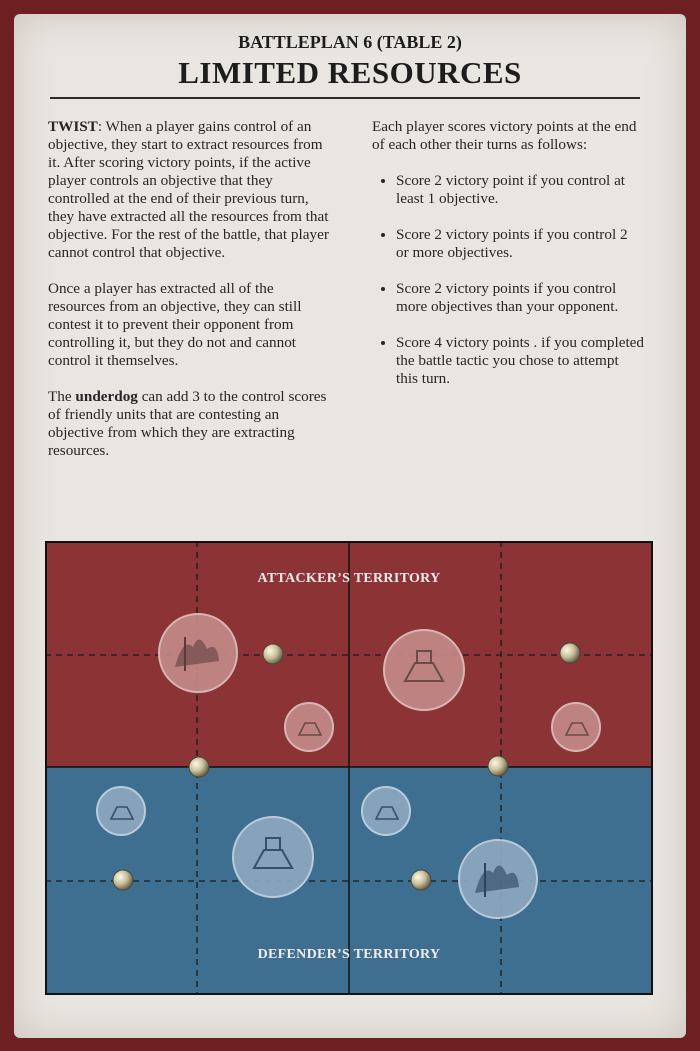 The image size is (700, 1051). What do you see at coordinates (106, 396) in the screenshot?
I see `underdog-keyword: underdog` at bounding box center [106, 396].